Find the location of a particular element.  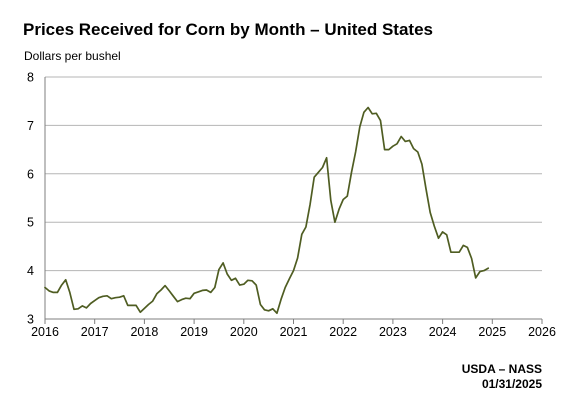

y-tick-label: 5 is located at coordinates (30, 223).